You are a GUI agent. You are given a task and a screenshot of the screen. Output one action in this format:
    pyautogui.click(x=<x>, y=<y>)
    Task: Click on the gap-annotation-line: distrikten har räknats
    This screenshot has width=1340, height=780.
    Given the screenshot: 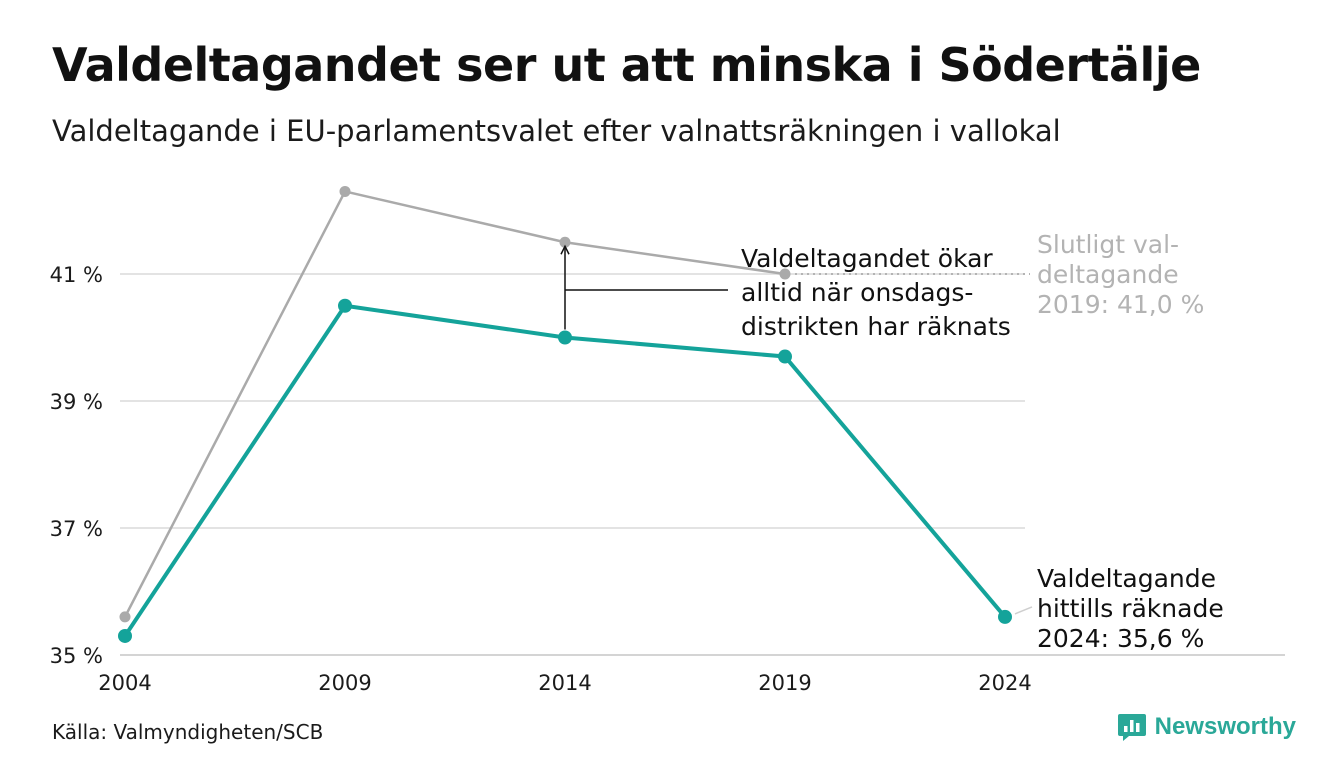 What is the action you would take?
    pyautogui.click(x=876, y=326)
    